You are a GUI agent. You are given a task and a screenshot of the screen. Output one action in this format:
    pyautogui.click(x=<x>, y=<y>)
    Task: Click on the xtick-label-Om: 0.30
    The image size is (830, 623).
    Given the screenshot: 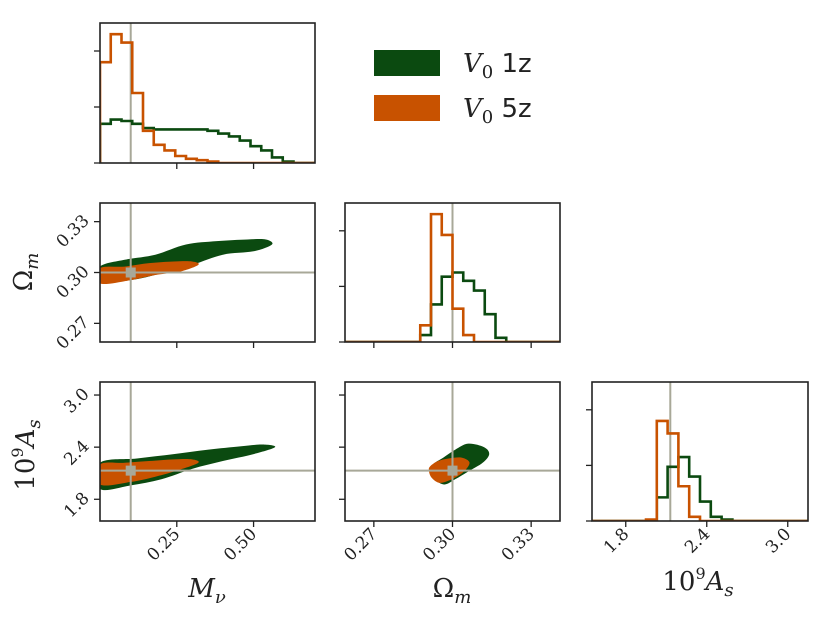 What is the action you would take?
    pyautogui.click(x=439, y=544)
    